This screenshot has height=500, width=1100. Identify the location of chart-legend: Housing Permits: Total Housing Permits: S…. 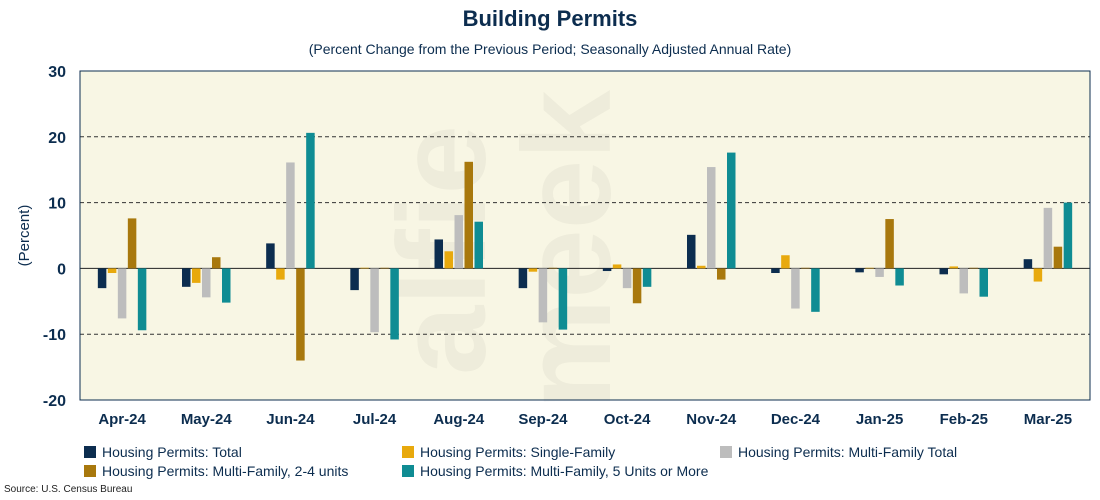
(584, 464).